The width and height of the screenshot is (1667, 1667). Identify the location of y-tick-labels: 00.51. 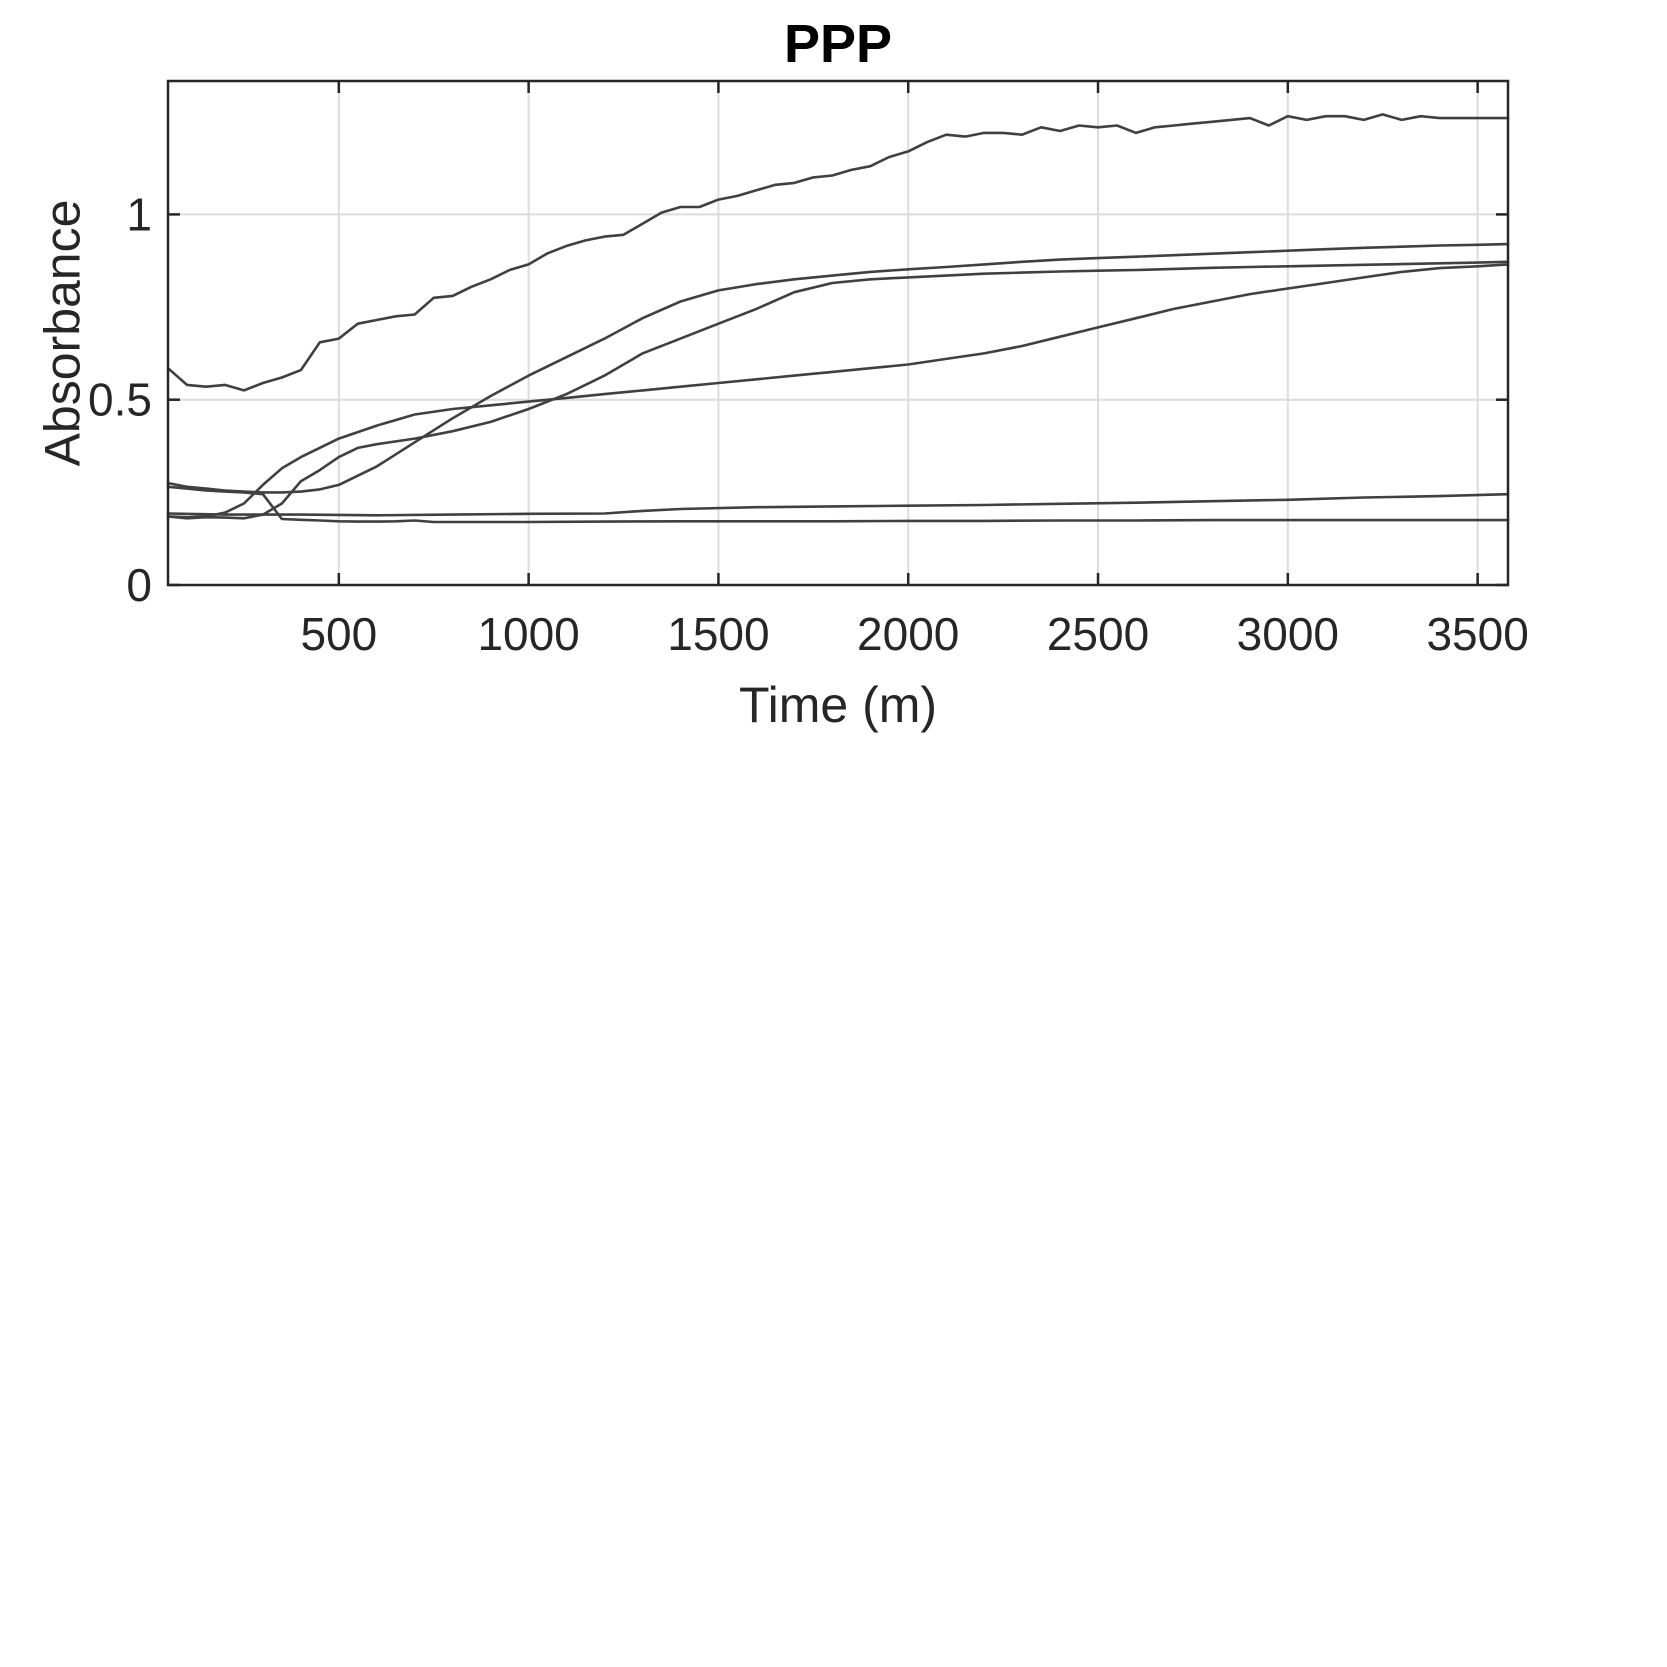
(120, 399).